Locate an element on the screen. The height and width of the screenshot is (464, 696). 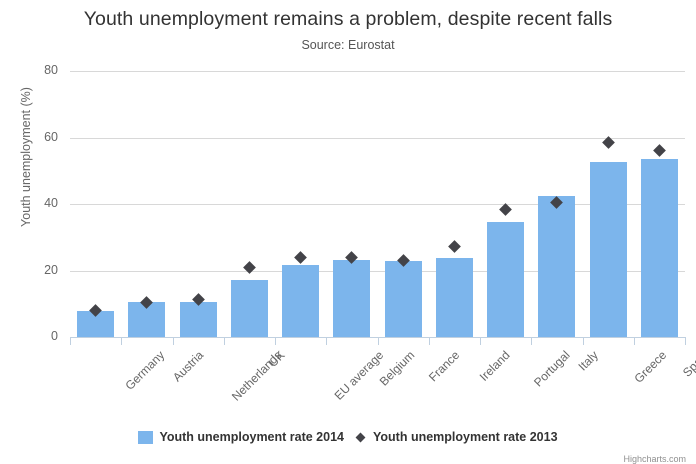
y-tick-label: 20 is located at coordinates (51, 269).